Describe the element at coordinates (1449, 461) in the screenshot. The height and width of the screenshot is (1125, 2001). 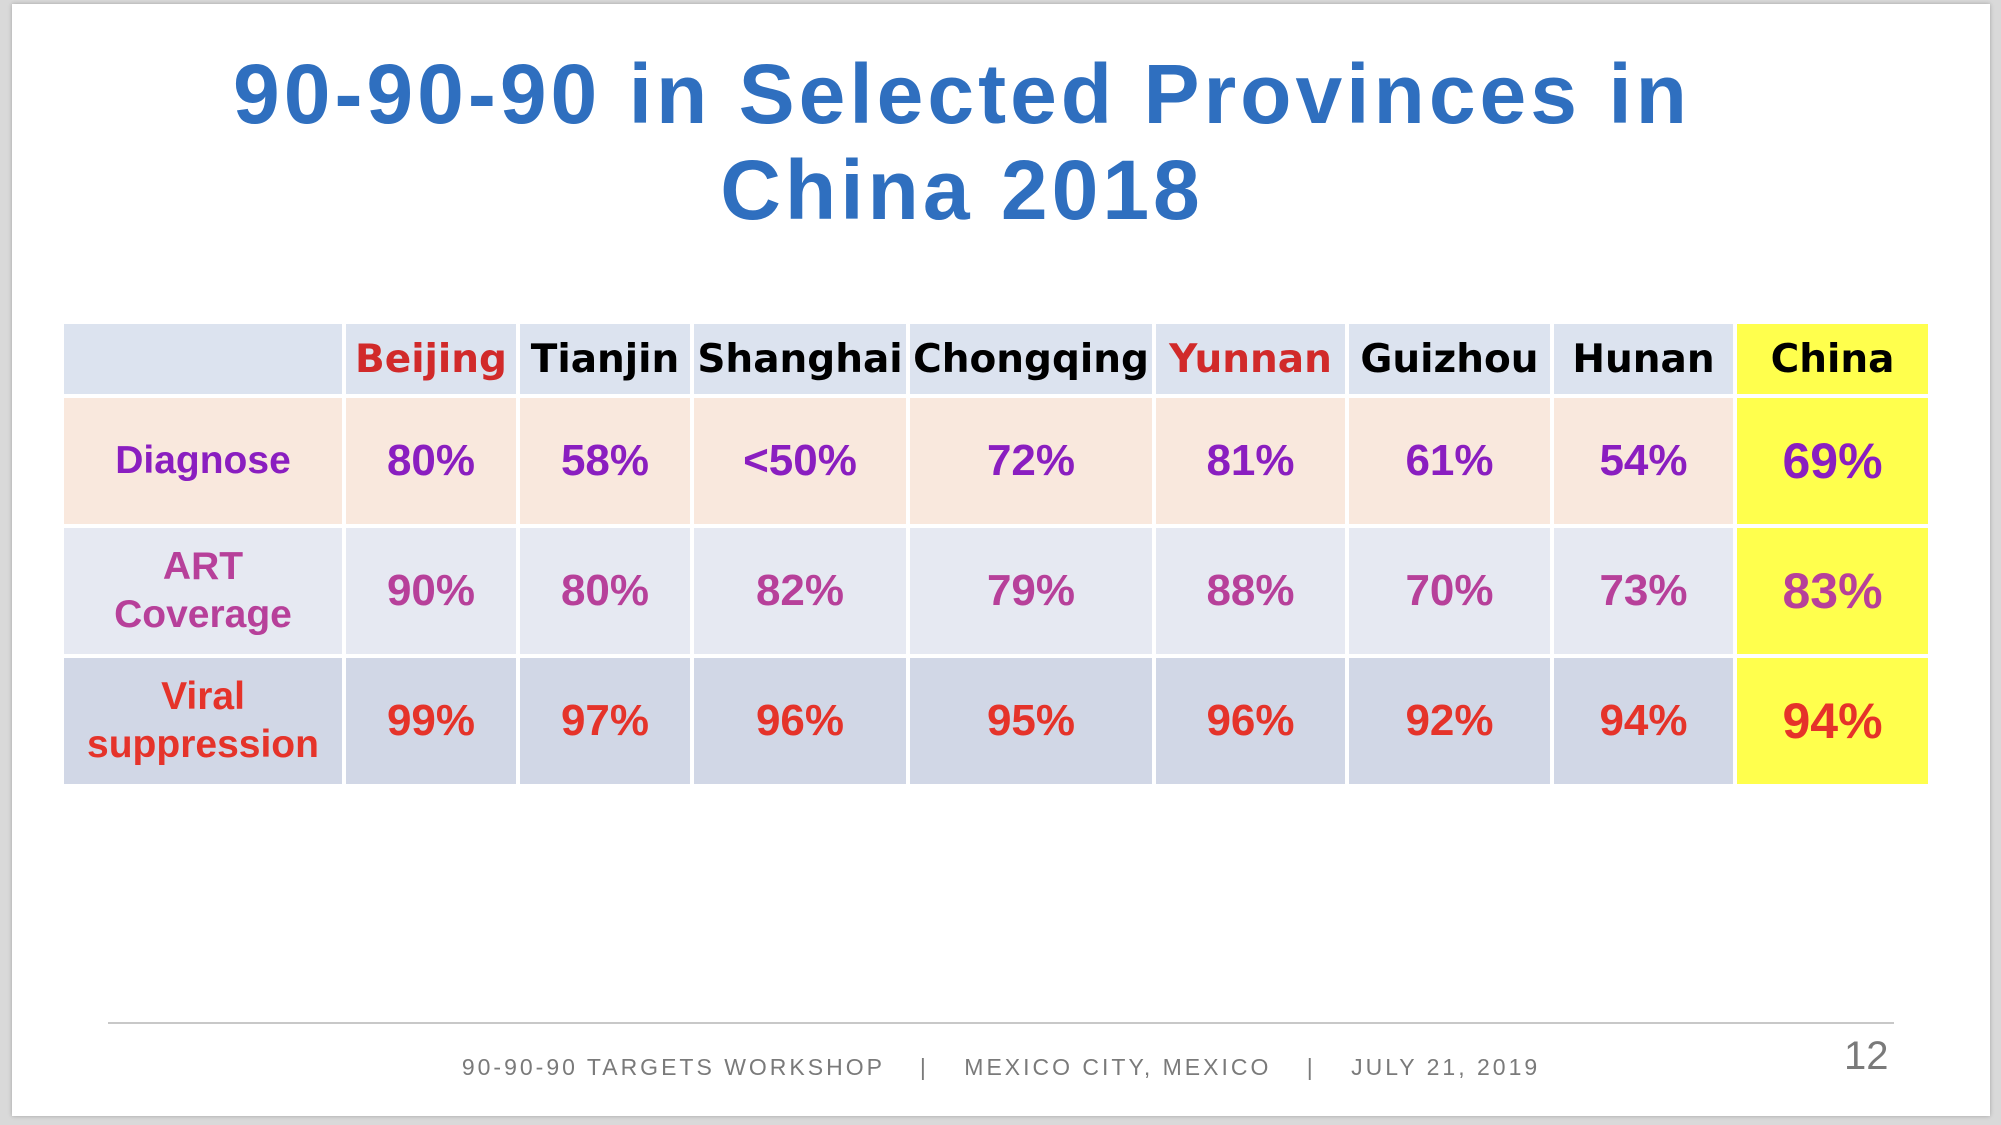
I see `cell-diagnose-guizhou: 61%` at that location.